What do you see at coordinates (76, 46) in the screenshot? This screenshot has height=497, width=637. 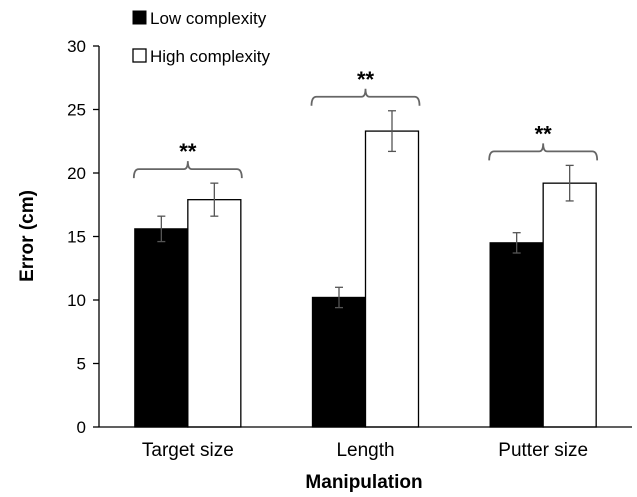 I see `y-tick-label: 30` at bounding box center [76, 46].